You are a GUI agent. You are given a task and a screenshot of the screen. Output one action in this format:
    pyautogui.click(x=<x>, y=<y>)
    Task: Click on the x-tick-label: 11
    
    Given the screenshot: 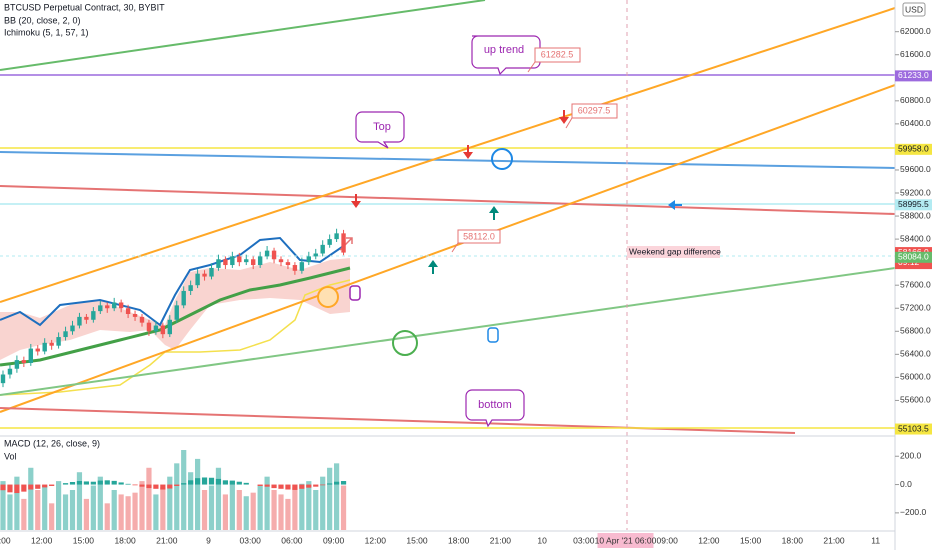 What is the action you would take?
    pyautogui.click(x=875, y=540)
    